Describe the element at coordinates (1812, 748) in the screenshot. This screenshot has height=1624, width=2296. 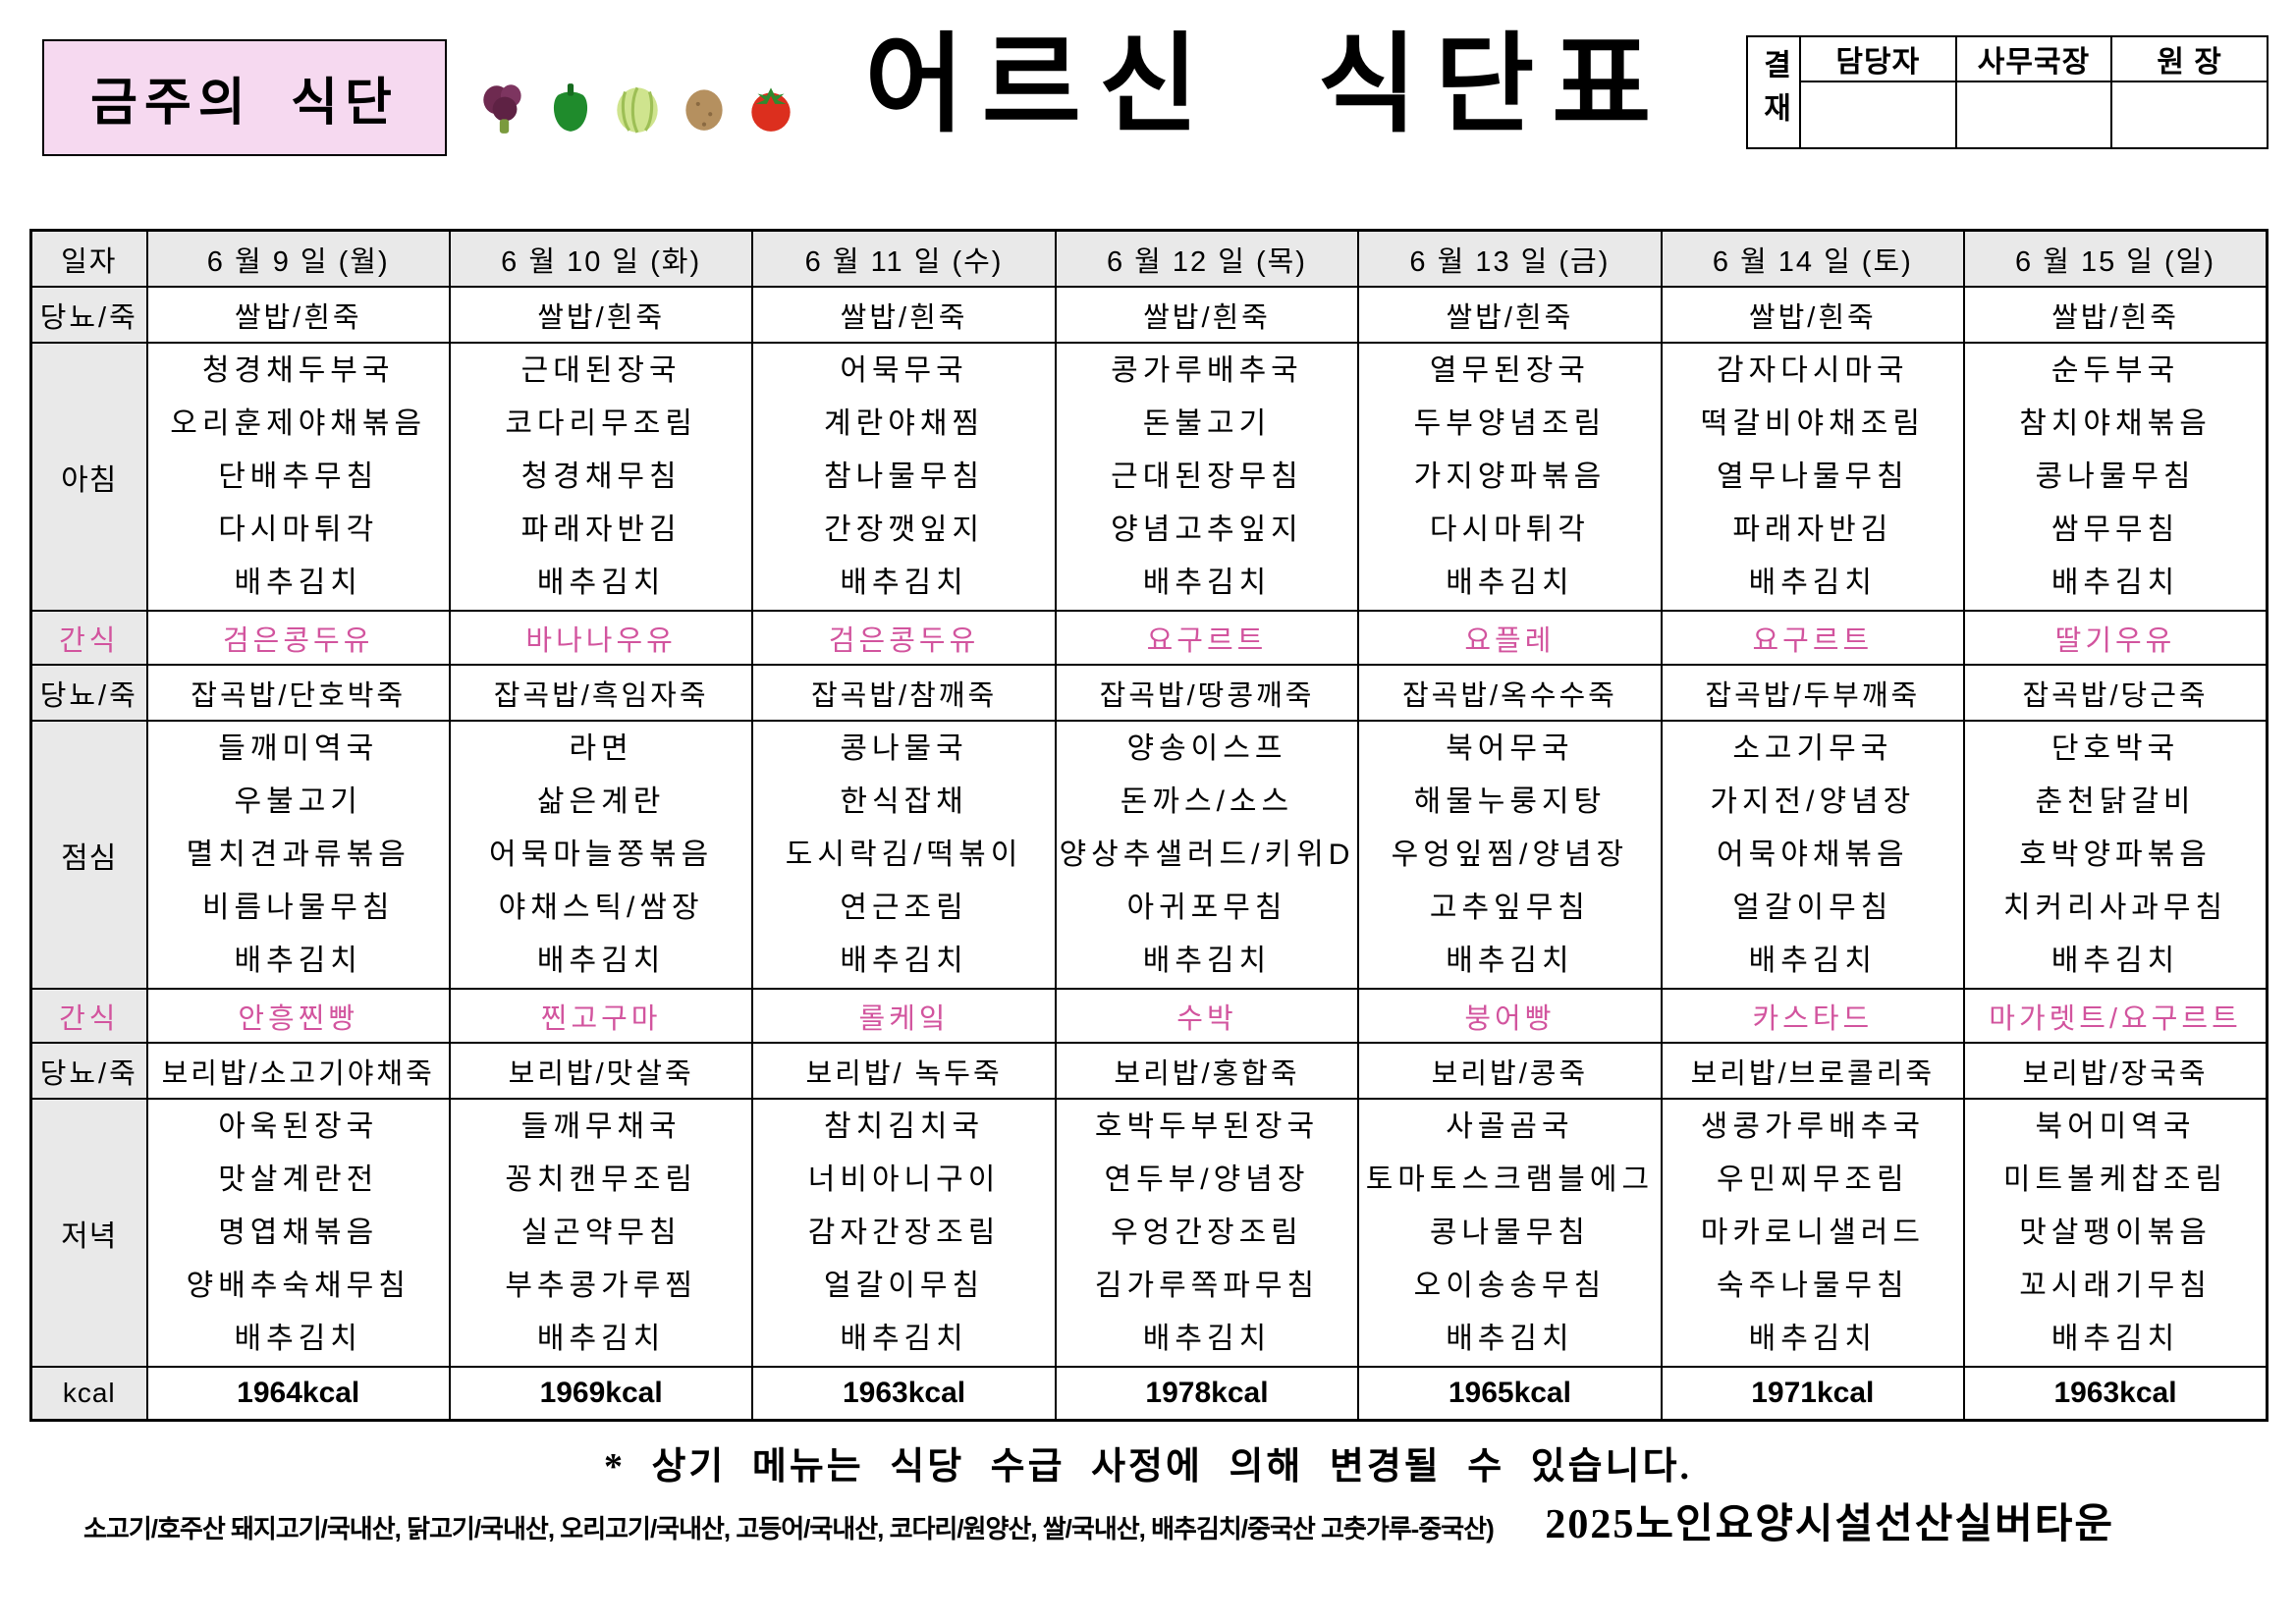
I see `menu-item: 소고기무국` at that location.